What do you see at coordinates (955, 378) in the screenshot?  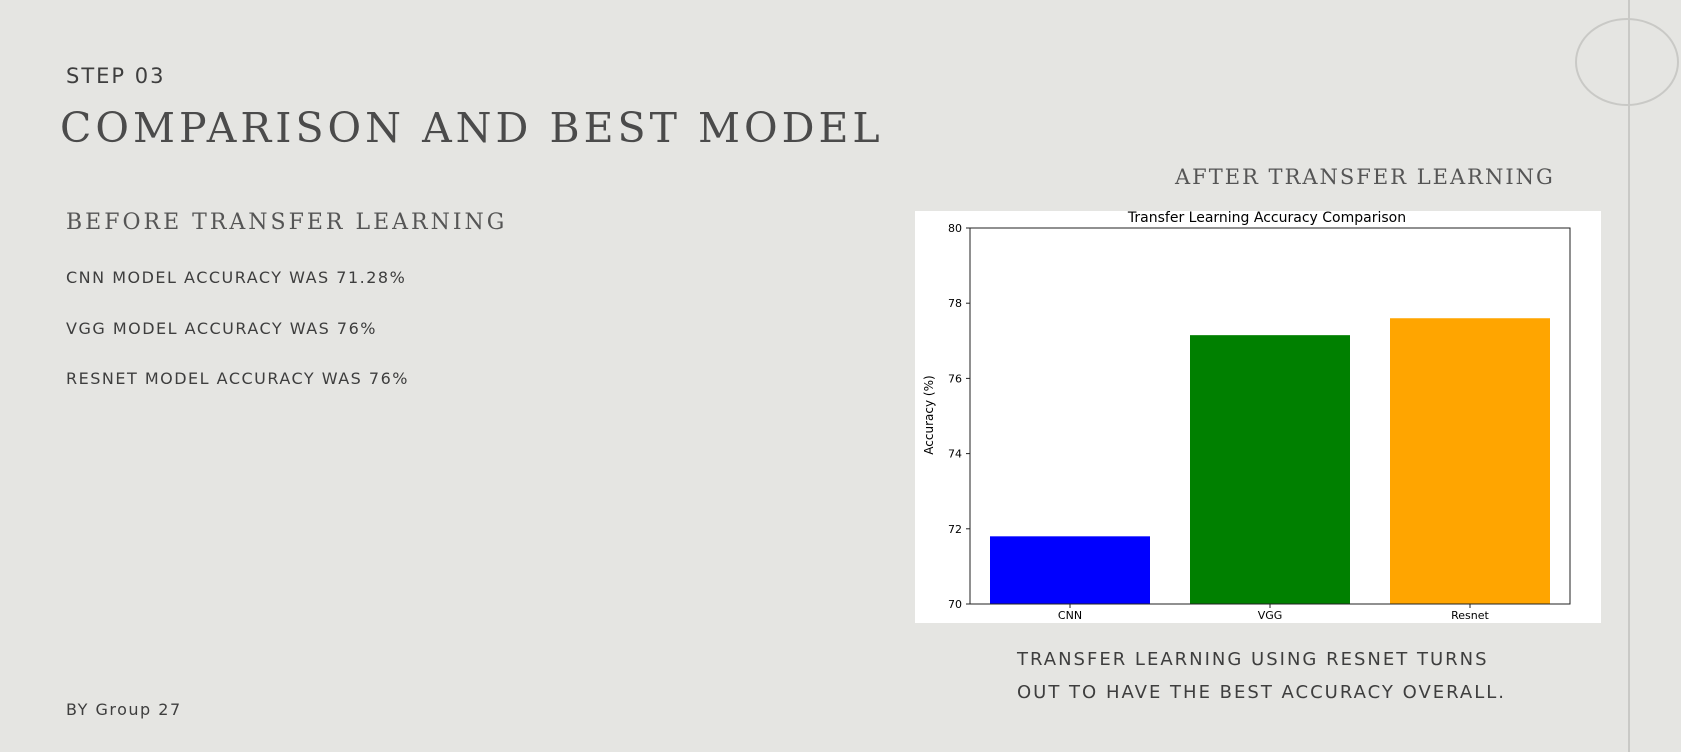 I see `y-tick-label: 76` at bounding box center [955, 378].